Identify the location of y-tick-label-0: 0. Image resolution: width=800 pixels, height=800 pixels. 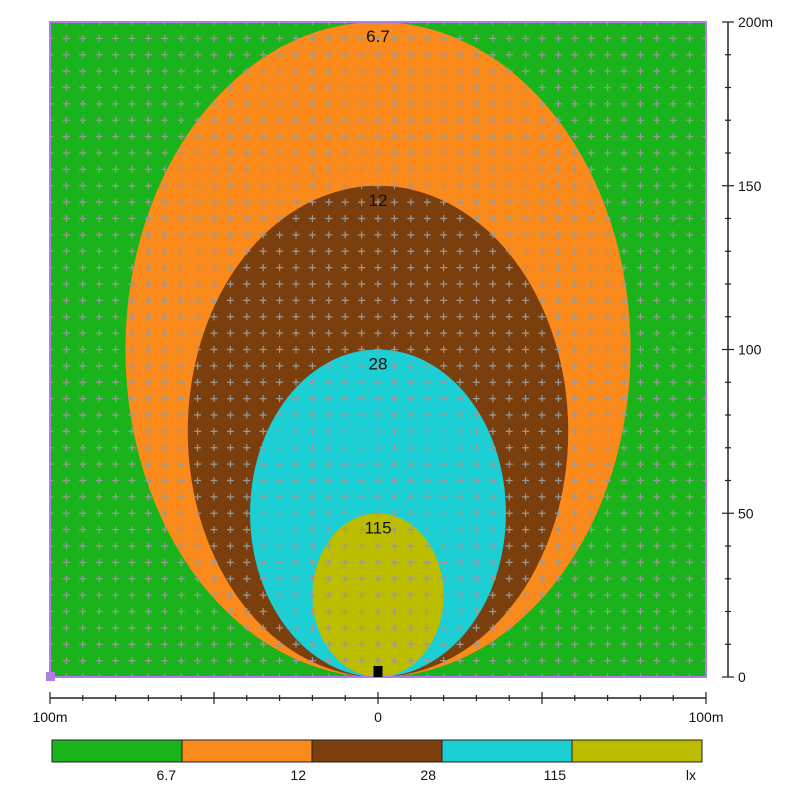
(742, 677).